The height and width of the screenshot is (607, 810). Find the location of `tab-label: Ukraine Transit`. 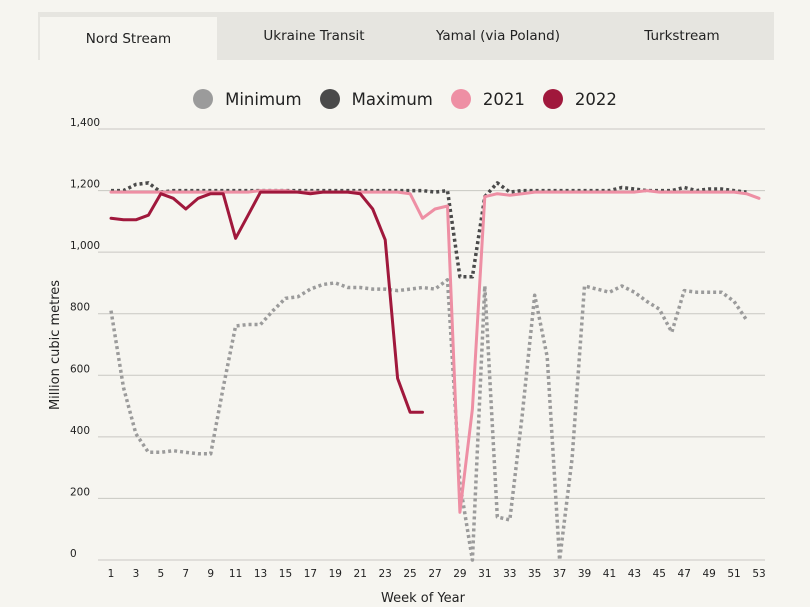

tab-label: Ukraine Transit is located at coordinates (314, 36).